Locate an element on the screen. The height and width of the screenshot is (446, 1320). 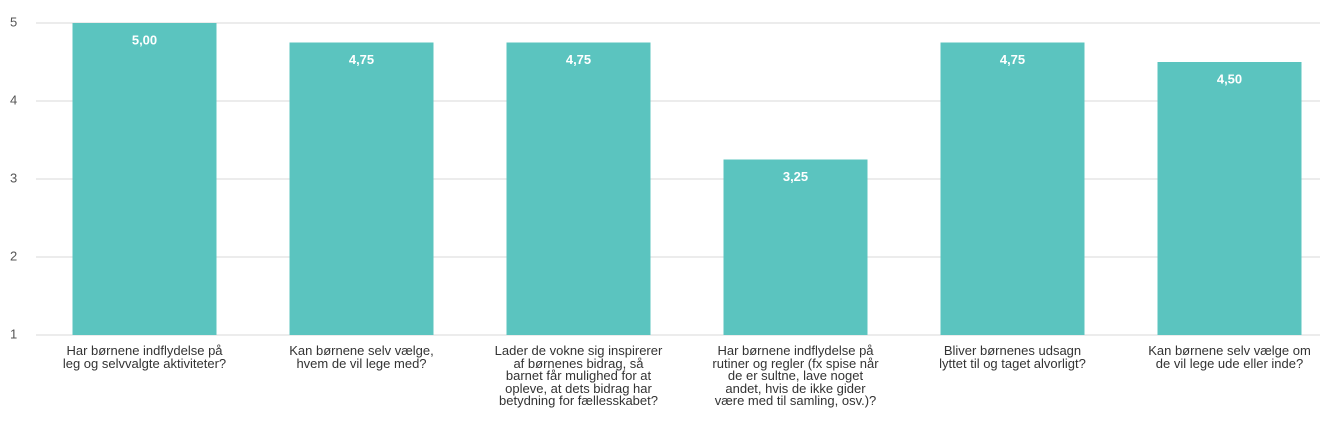
y-tick-label: 2 is located at coordinates (13, 255).